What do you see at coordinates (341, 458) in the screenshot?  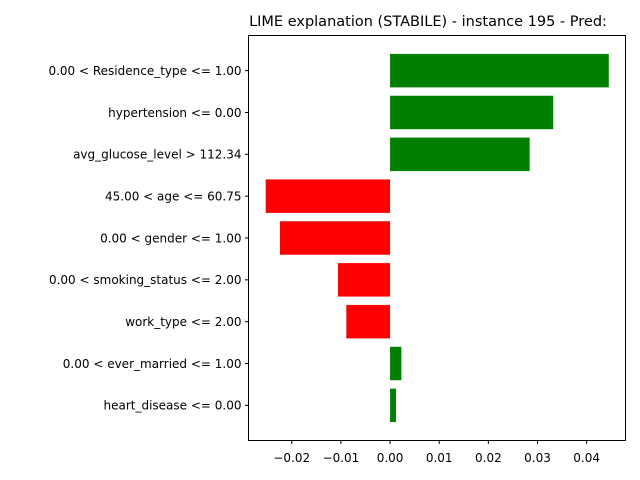 I see `x-tick-label-1: −0.01` at bounding box center [341, 458].